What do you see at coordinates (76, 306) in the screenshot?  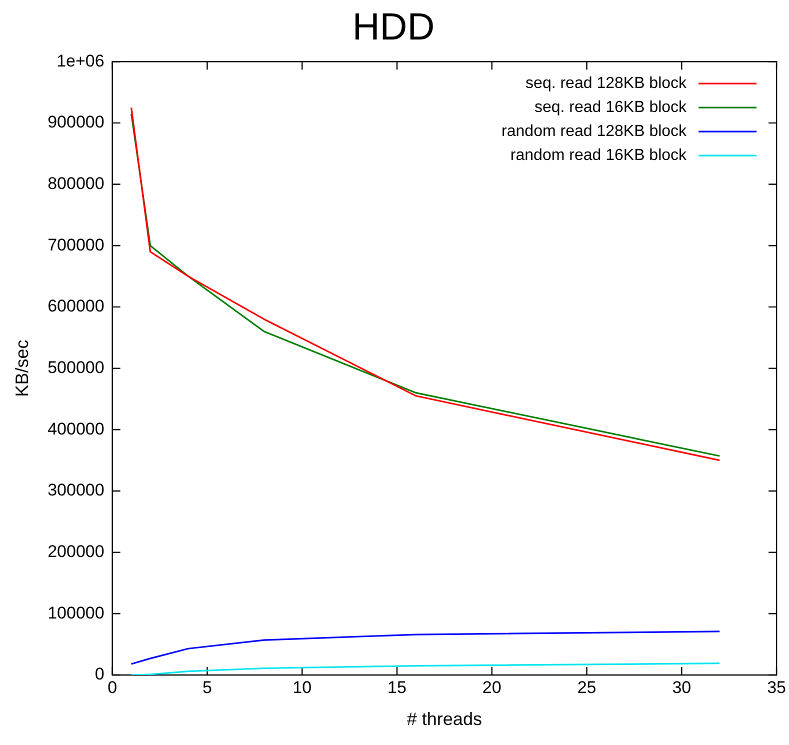 I see `y-tick-label: 600000` at bounding box center [76, 306].